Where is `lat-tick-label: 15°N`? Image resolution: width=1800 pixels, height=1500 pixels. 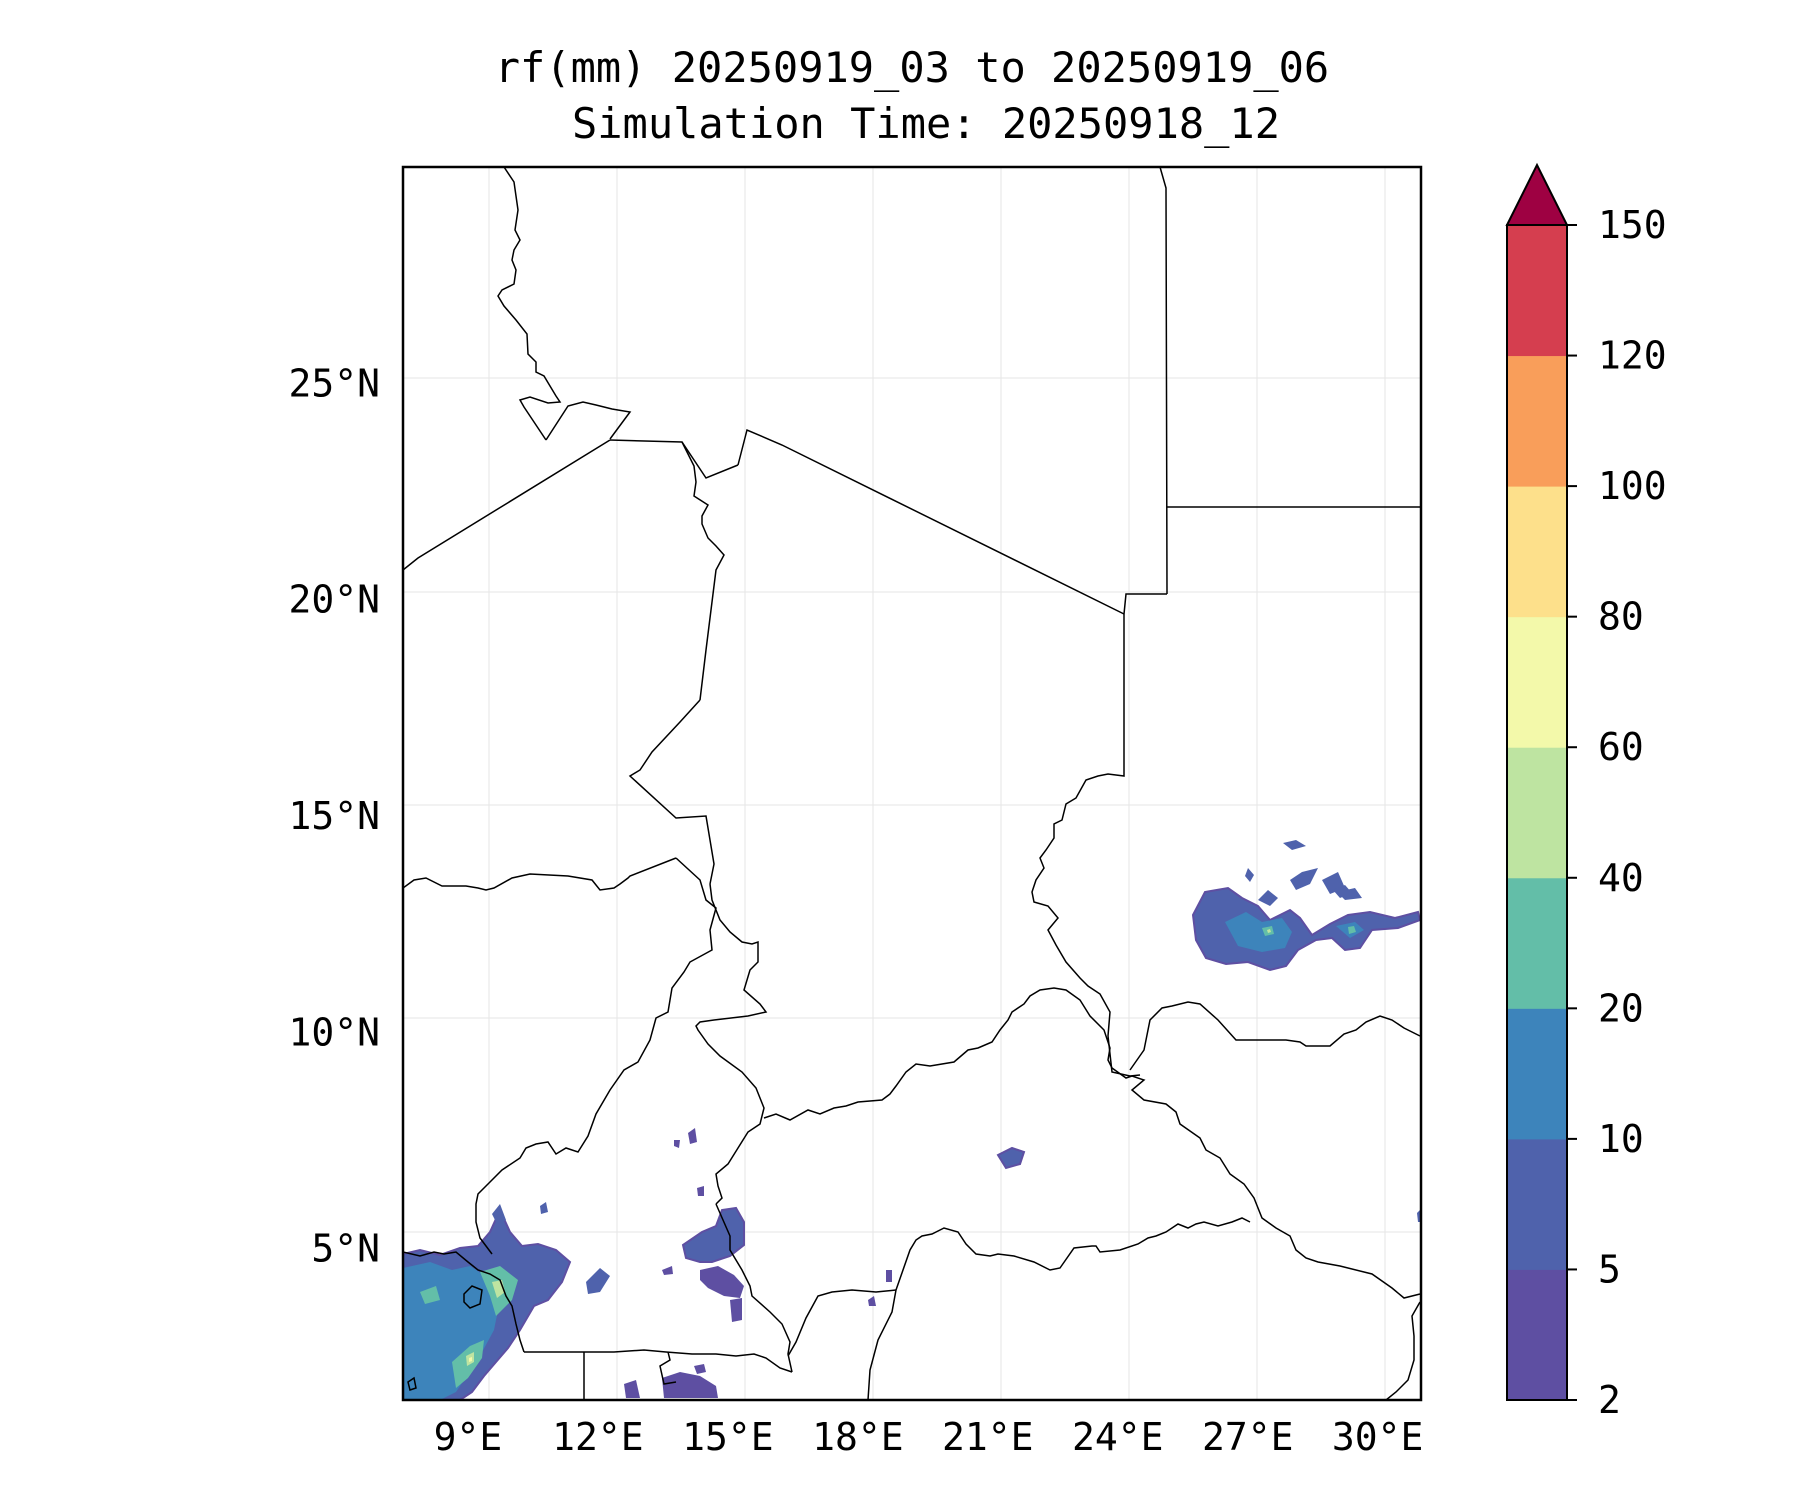 lat-tick-label: 15°N is located at coordinates (334, 816).